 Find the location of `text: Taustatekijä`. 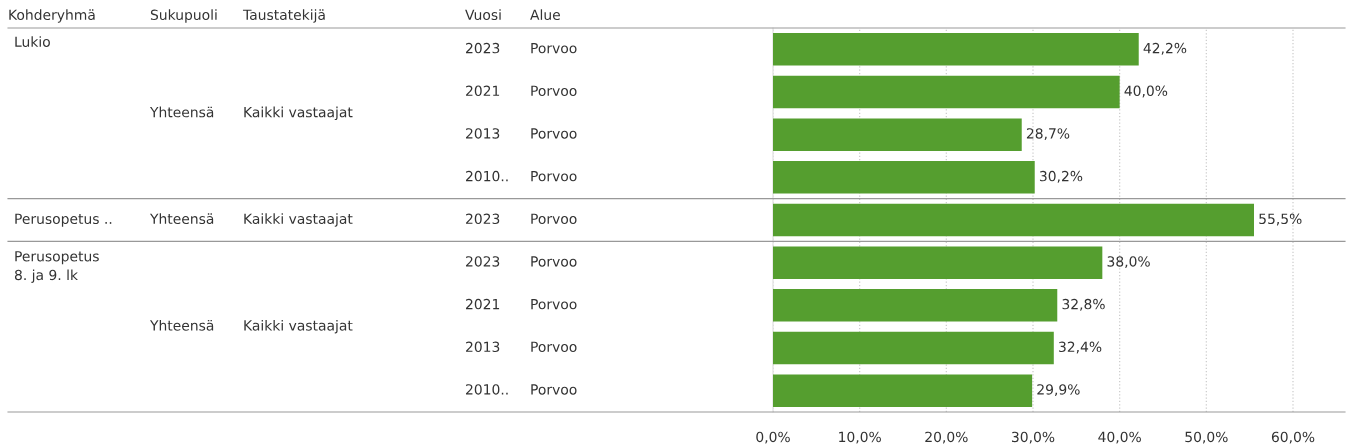

text: Taustatekijä is located at coordinates (283, 16).